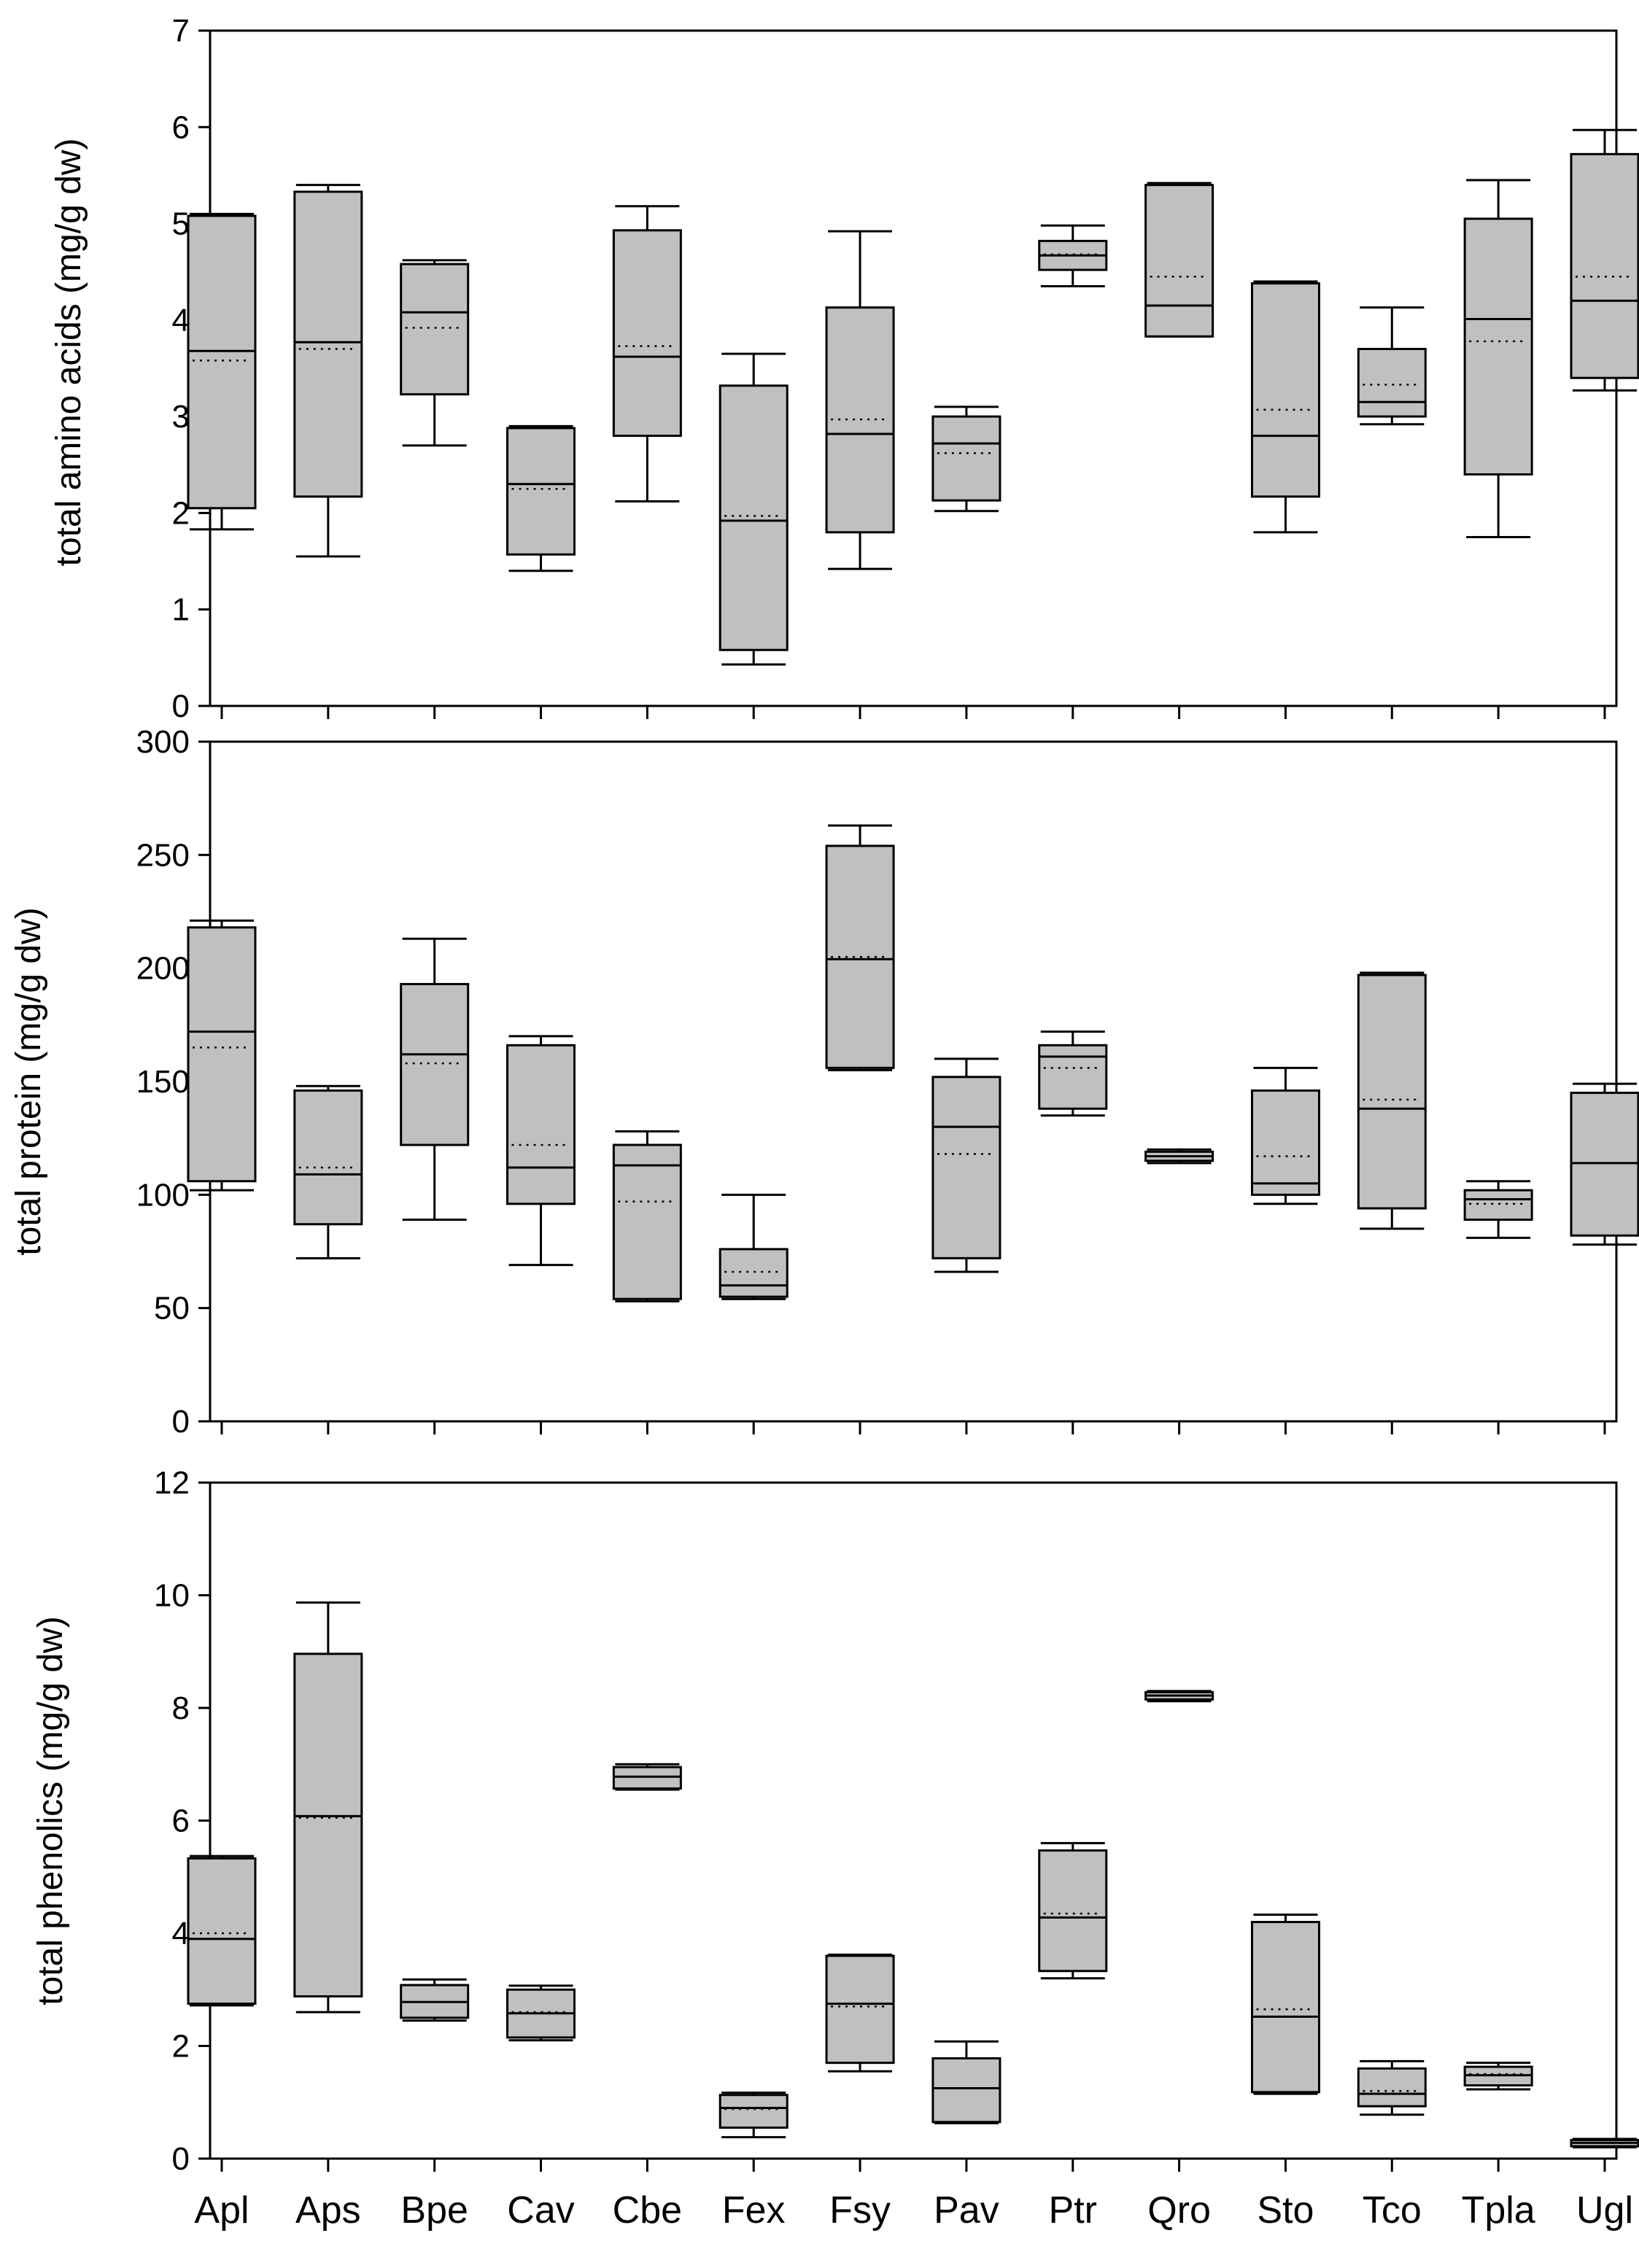  What do you see at coordinates (172, 1483) in the screenshot?
I see `y-tick-label: 12` at bounding box center [172, 1483].